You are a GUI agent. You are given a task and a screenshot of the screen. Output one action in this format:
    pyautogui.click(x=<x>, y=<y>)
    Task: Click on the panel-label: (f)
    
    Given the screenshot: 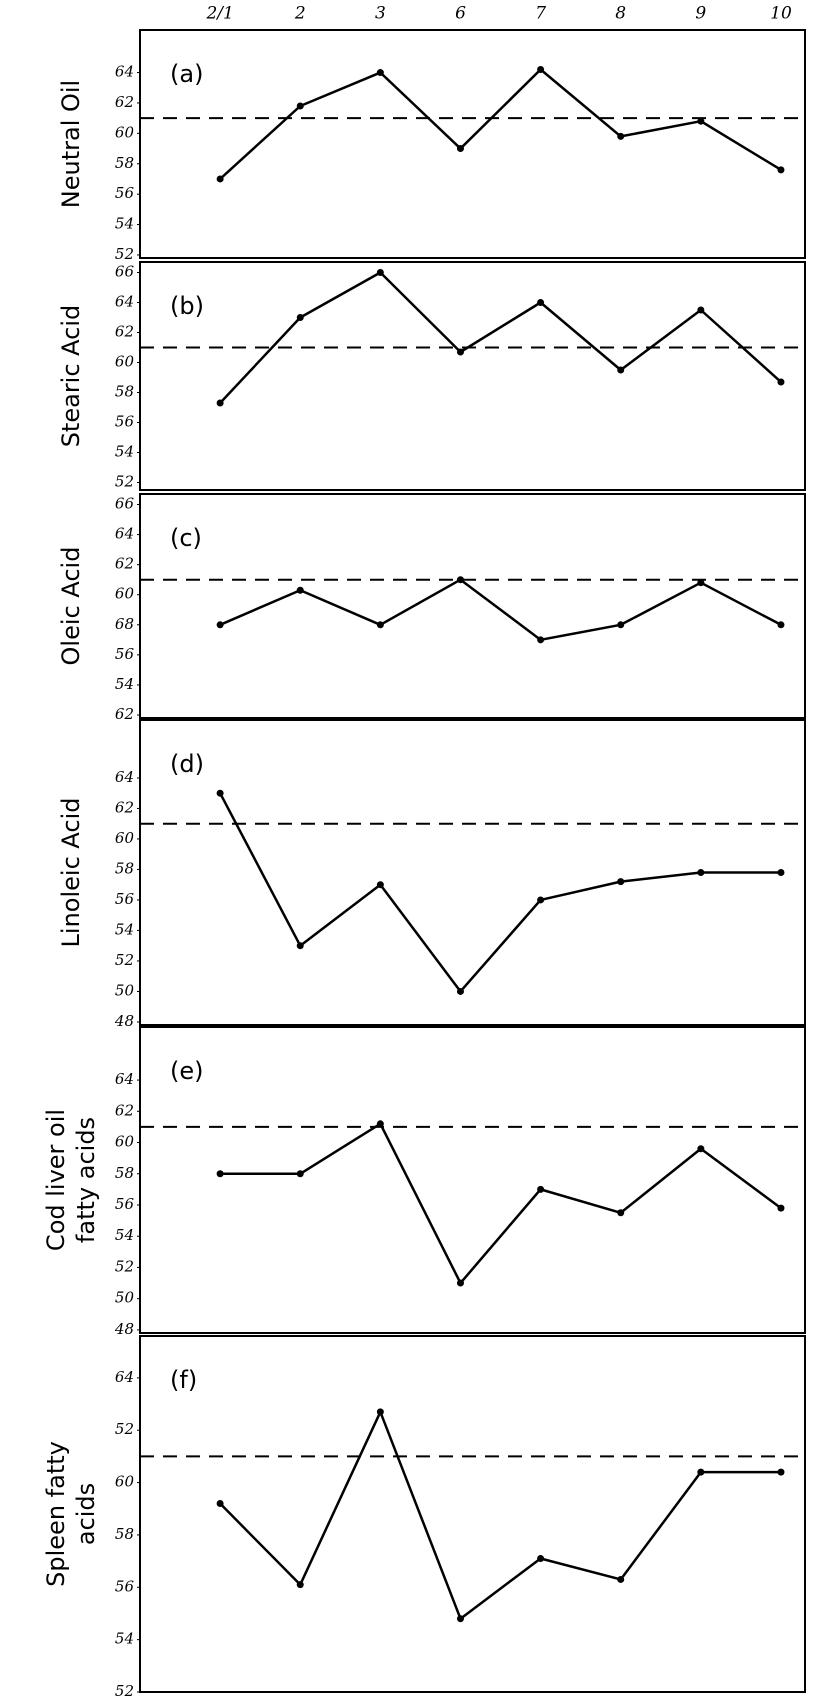 What is the action you would take?
    pyautogui.click(x=183, y=1380)
    